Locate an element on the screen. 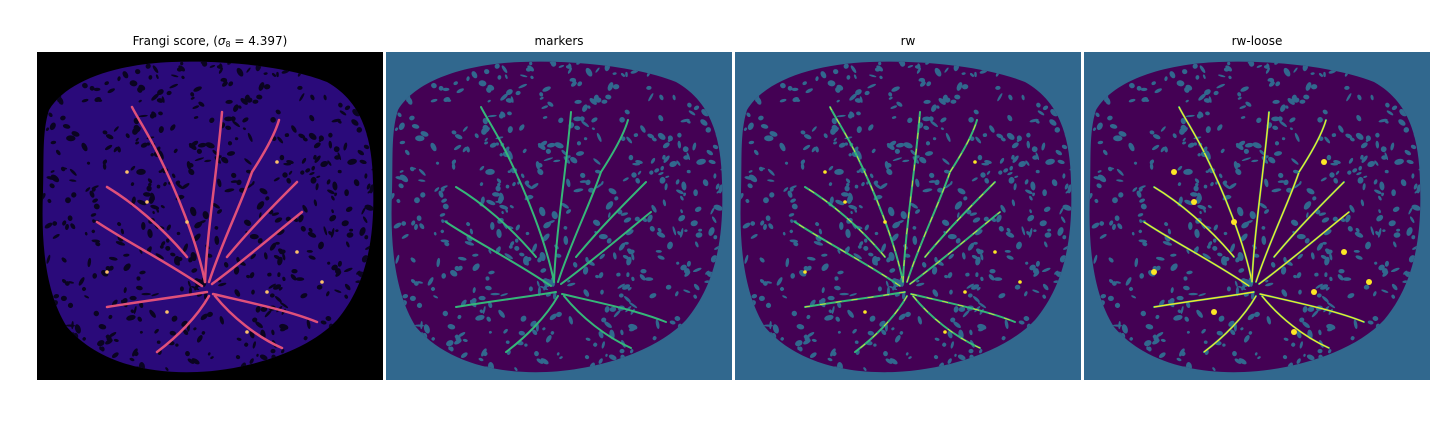 The width and height of the screenshot is (1440, 432). rw-title: rw is located at coordinates (908, 41).